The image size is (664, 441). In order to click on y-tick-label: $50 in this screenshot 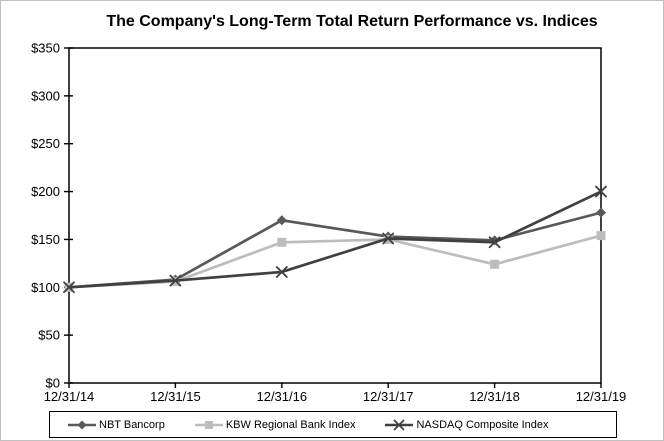, I will do `click(49, 335)`.